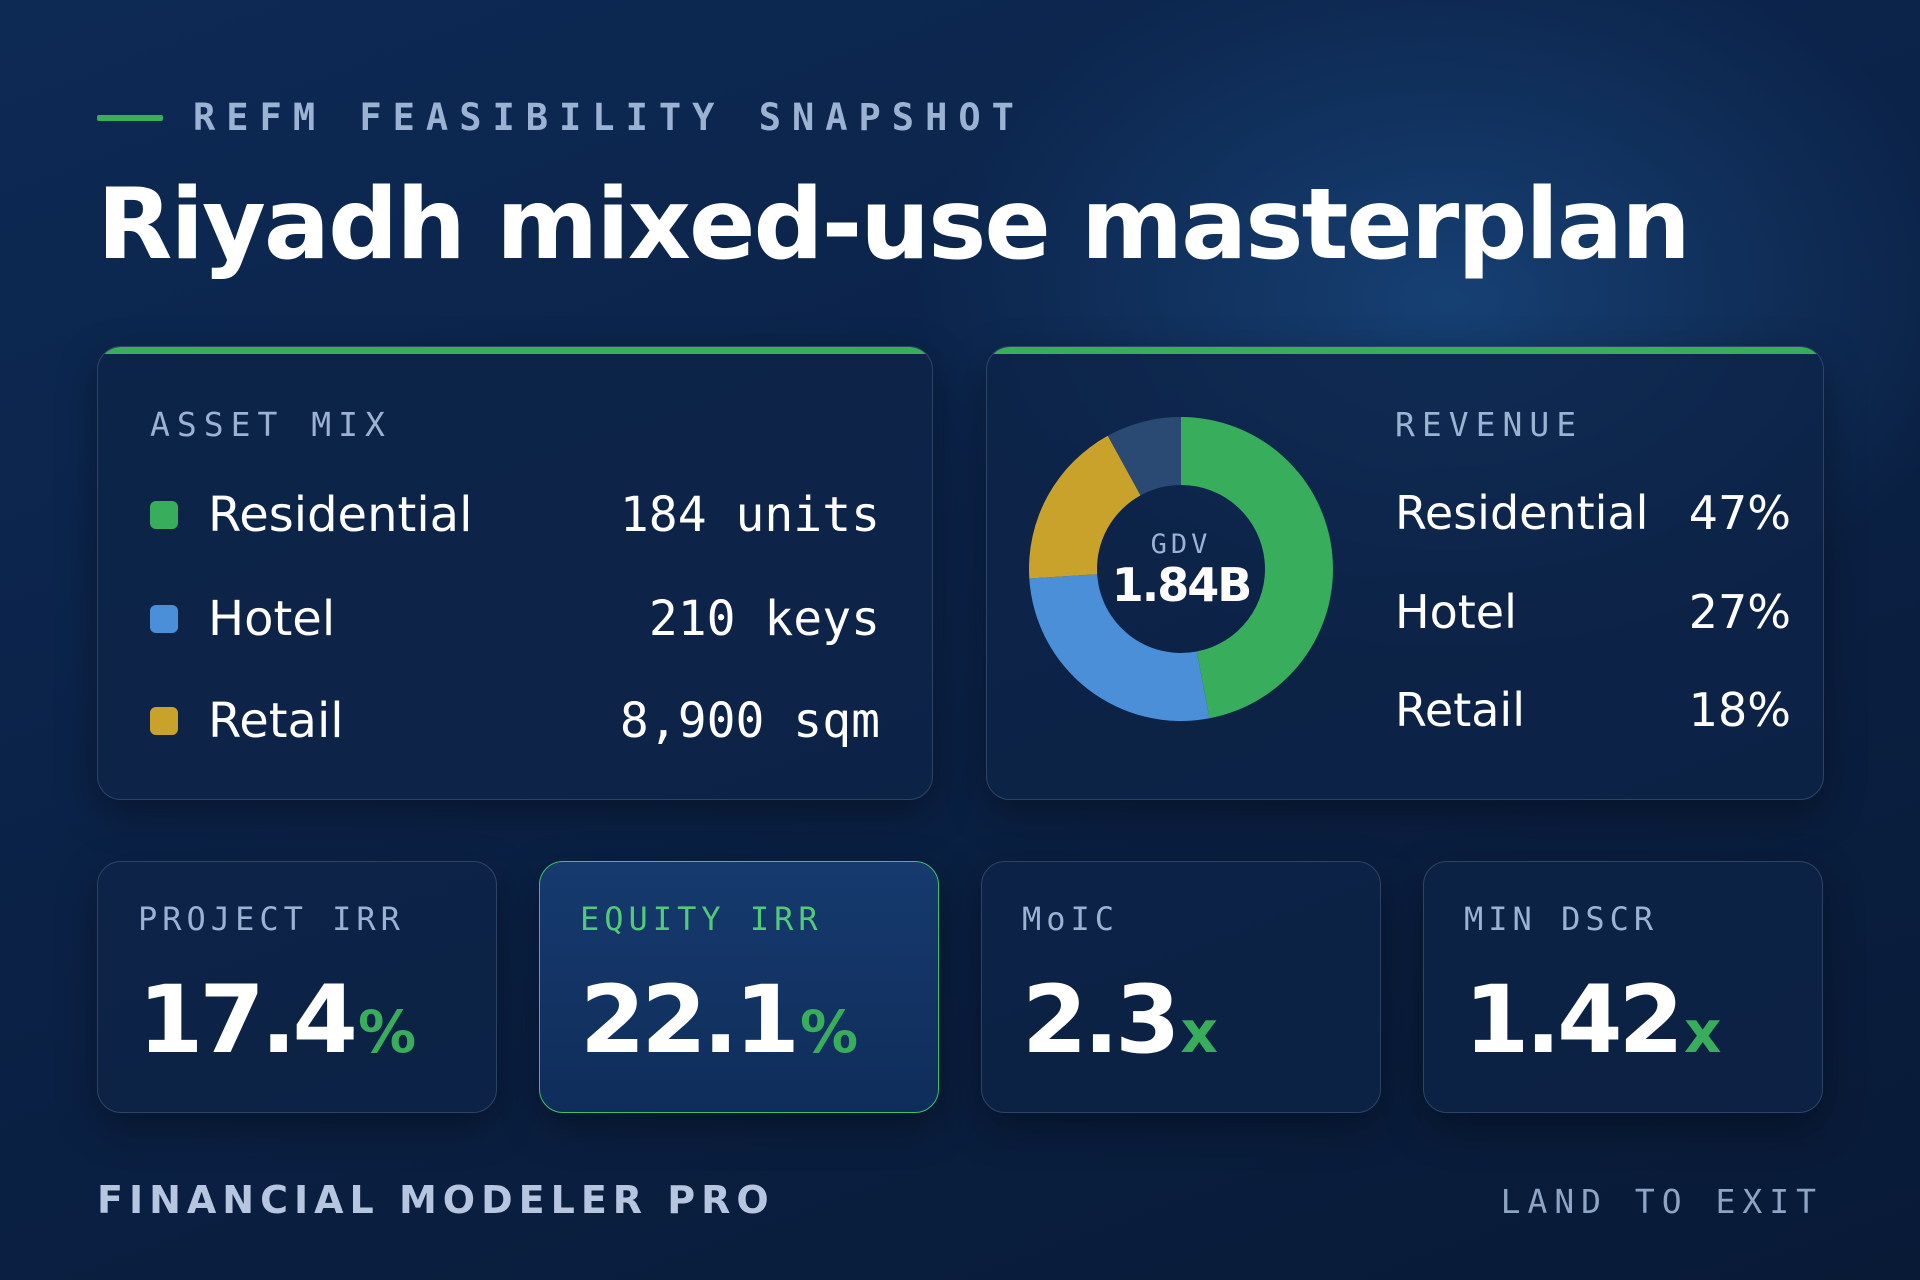  What do you see at coordinates (1593, 710) in the screenshot?
I see `revenue-row-retail: Retail 18%` at bounding box center [1593, 710].